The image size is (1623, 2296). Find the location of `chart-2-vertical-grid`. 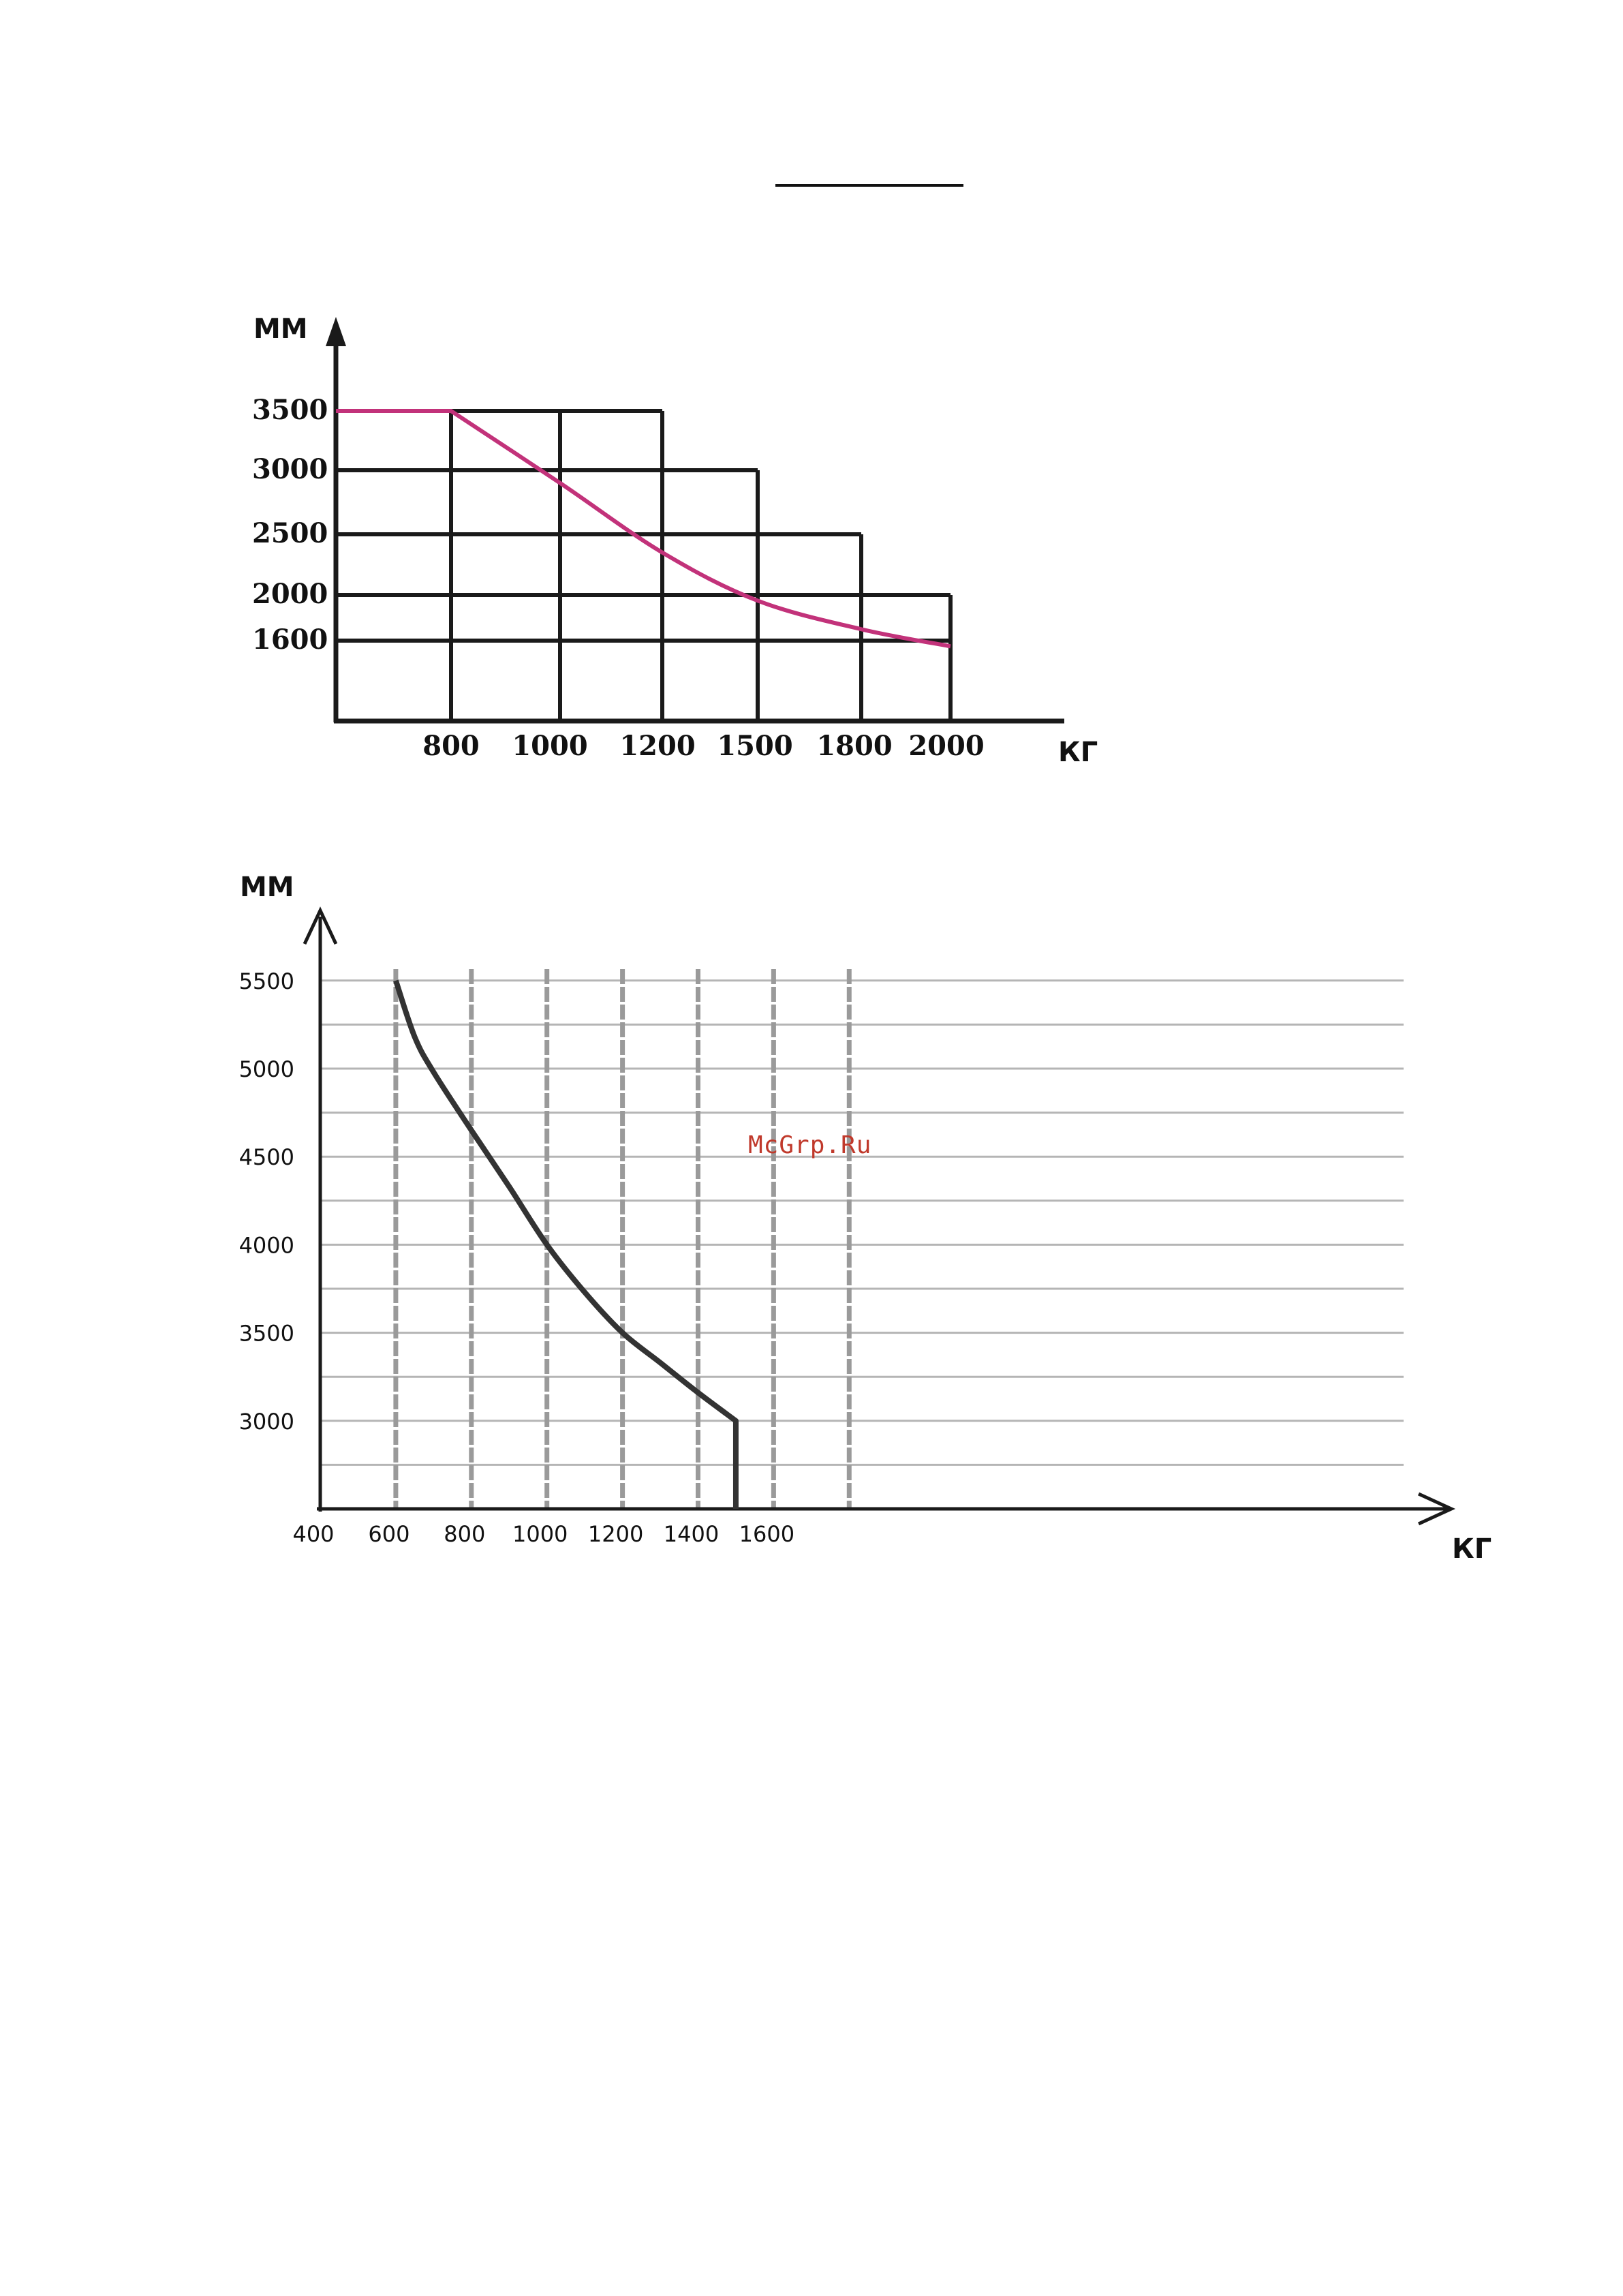

chart-2-vertical-grid is located at coordinates (622, 1239).